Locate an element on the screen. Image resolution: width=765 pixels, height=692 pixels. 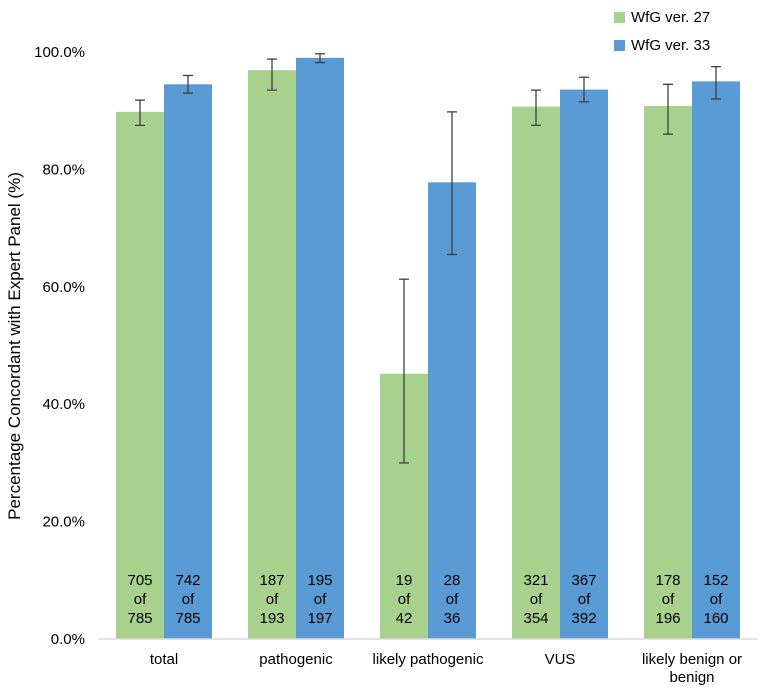
count-label: 19 of 42 is located at coordinates (404, 599).